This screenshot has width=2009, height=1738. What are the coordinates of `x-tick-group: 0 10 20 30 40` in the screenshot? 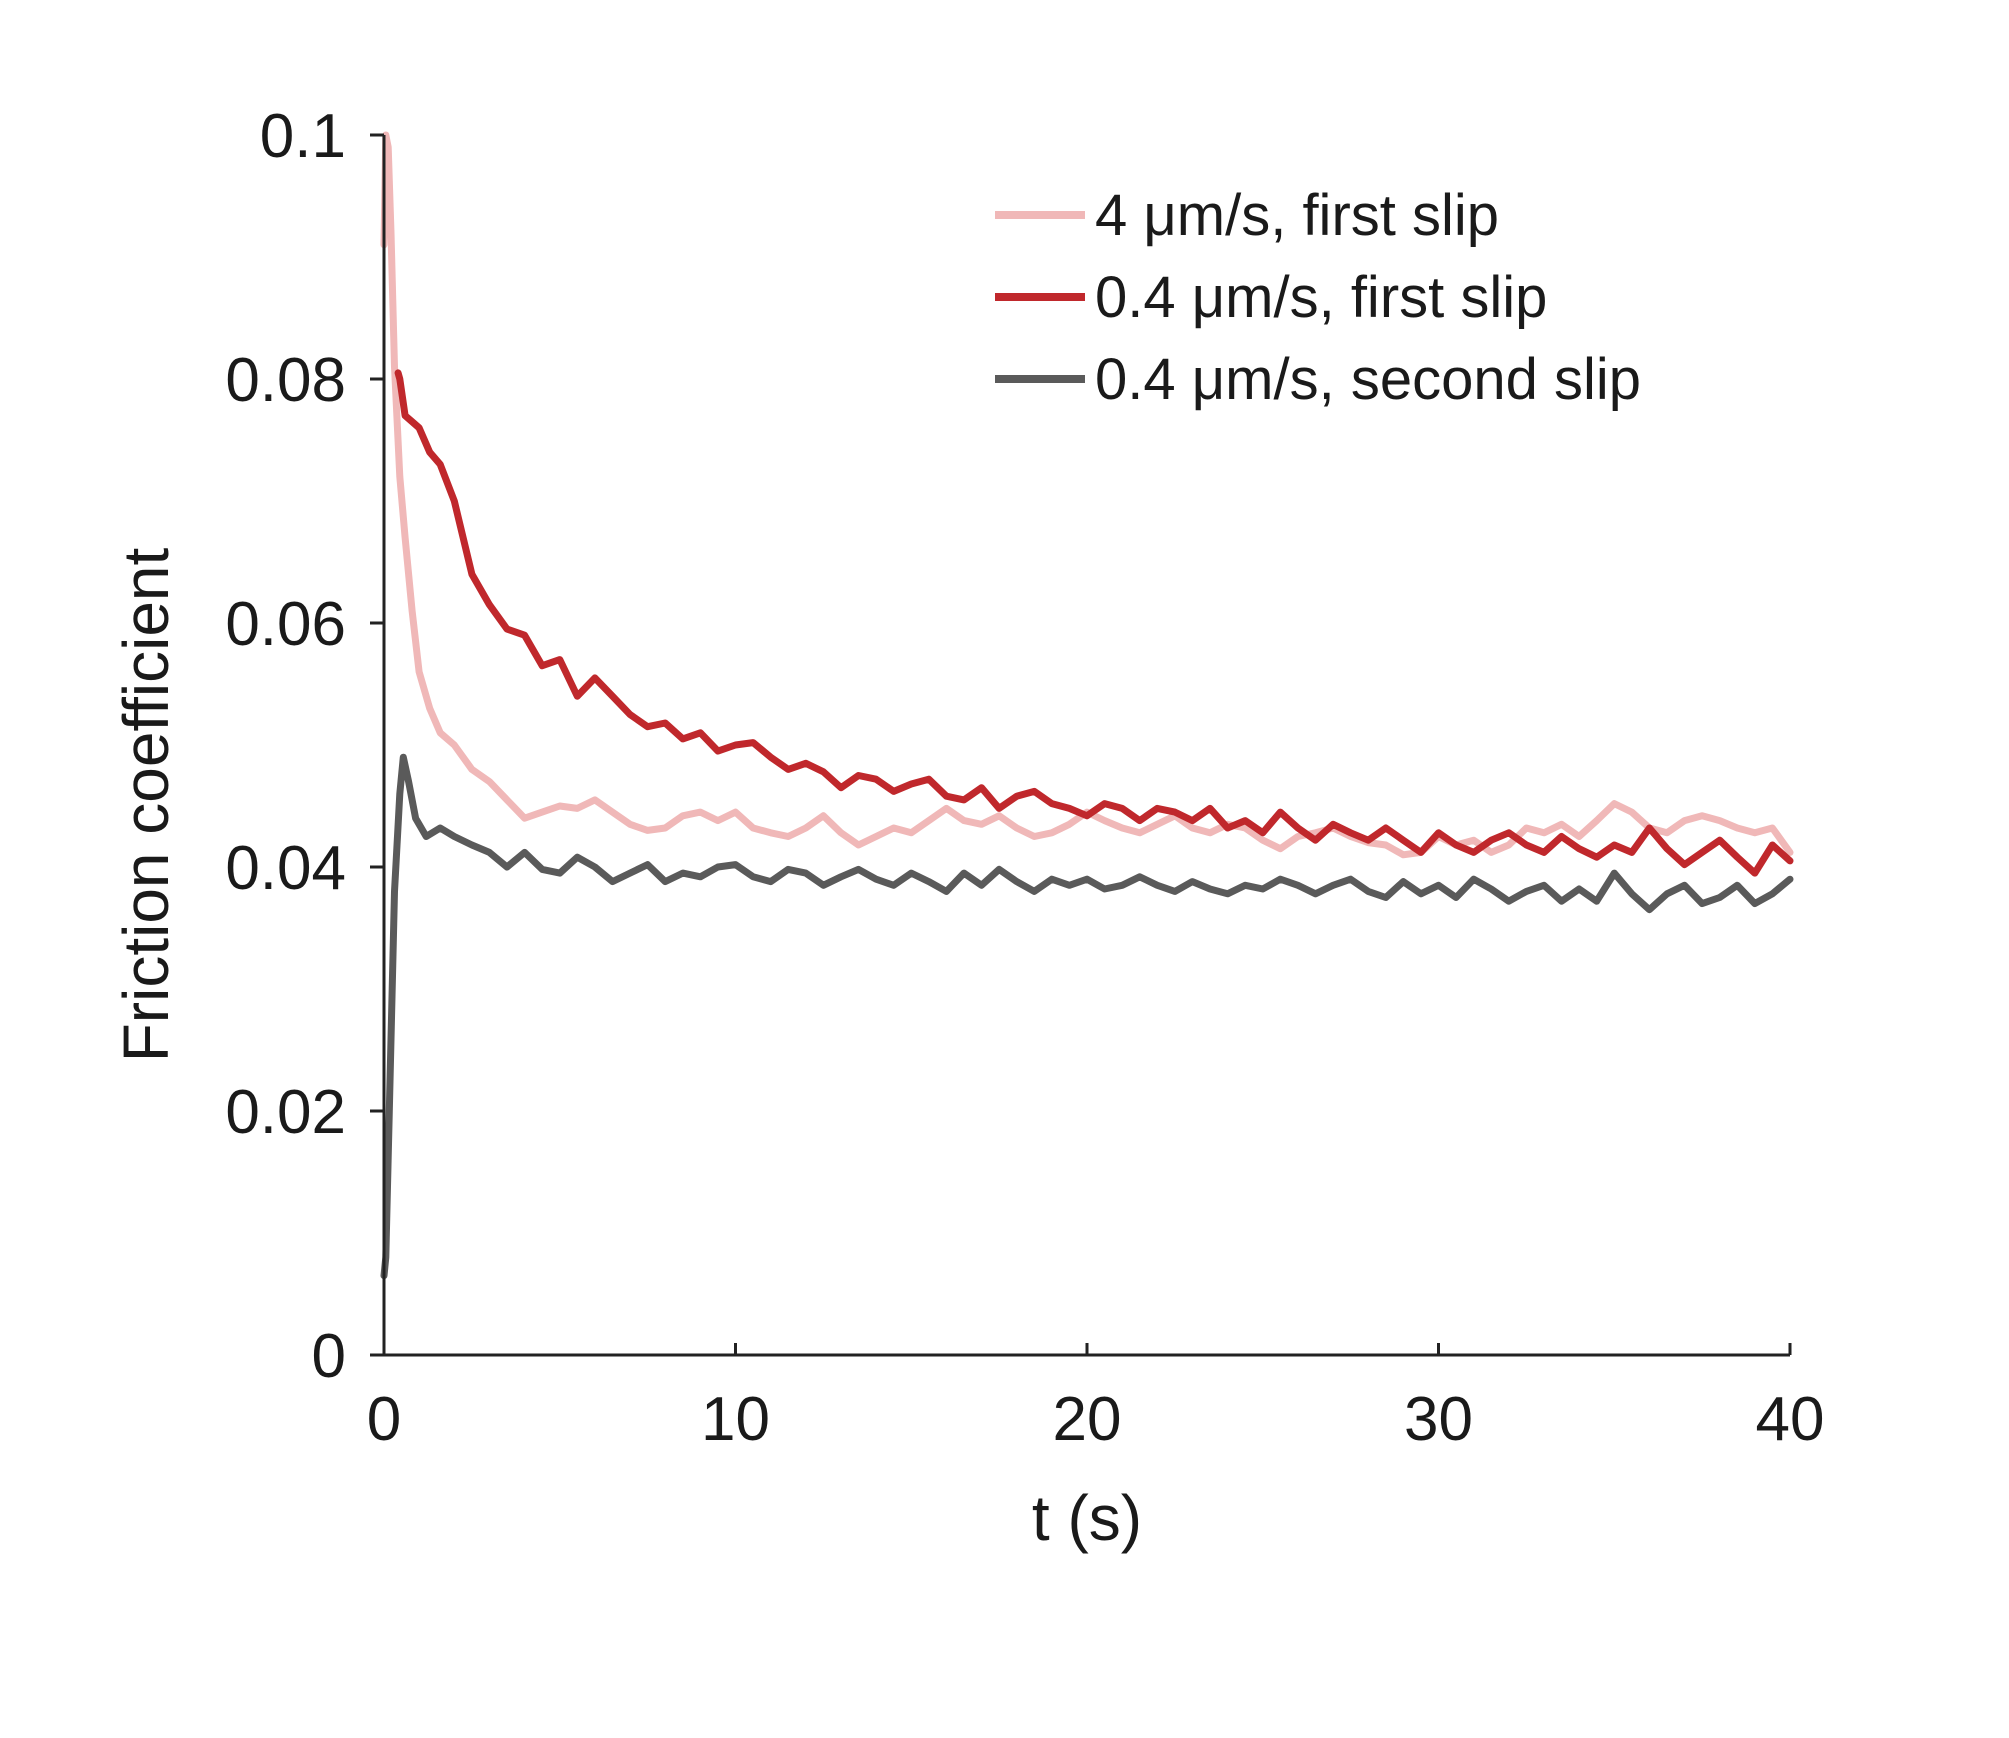 It's located at (1096, 1398).